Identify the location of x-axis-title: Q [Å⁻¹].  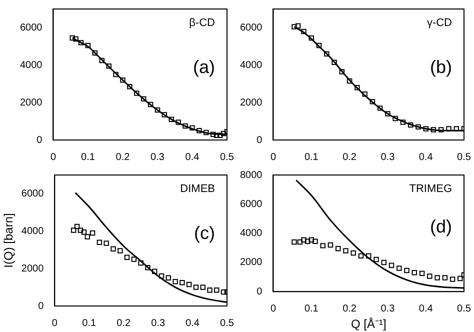
(368, 324).